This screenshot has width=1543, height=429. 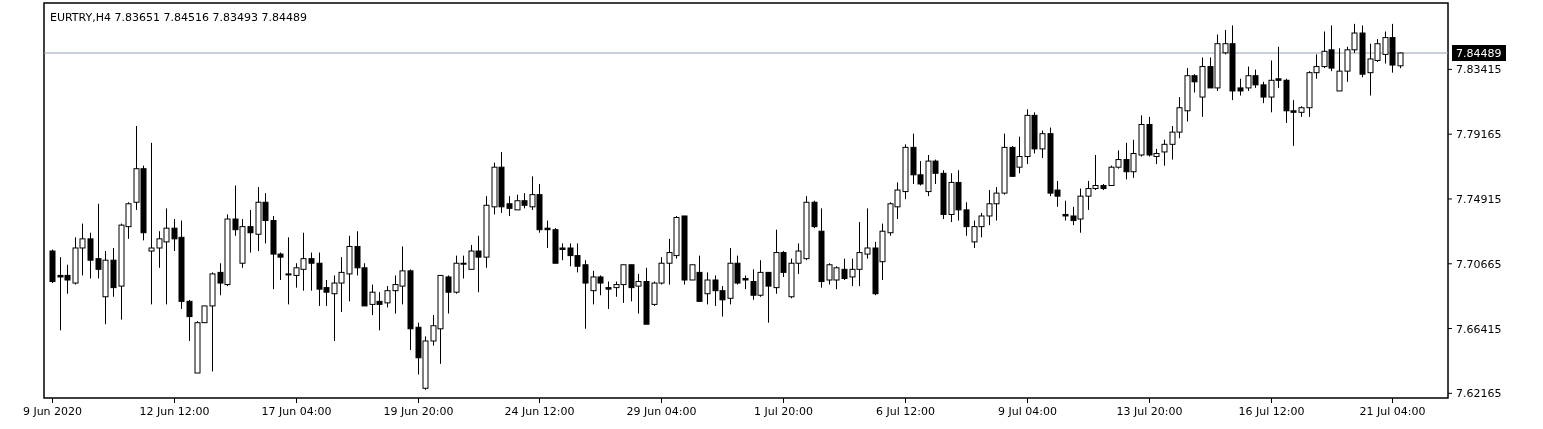 What do you see at coordinates (661, 411) in the screenshot?
I see `x-tick-label: 29 Jun 04:00` at bounding box center [661, 411].